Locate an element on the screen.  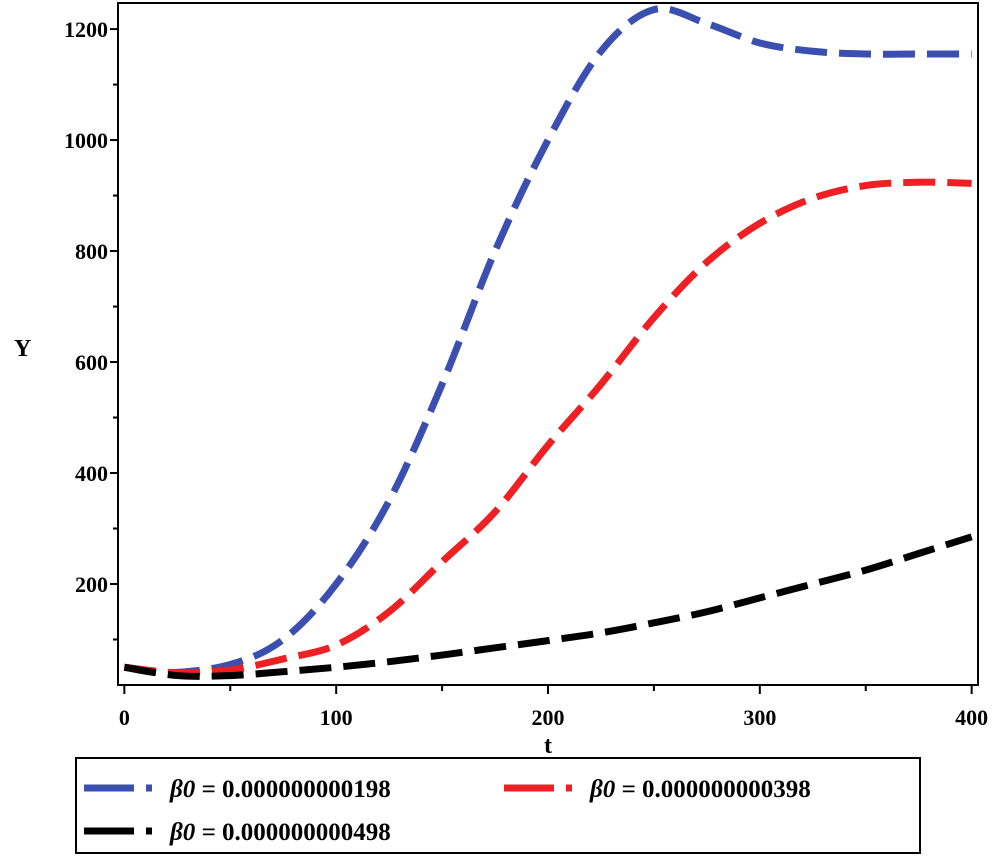
legend-item-1: β0 = 0.000000000198 is located at coordinates (237, 789).